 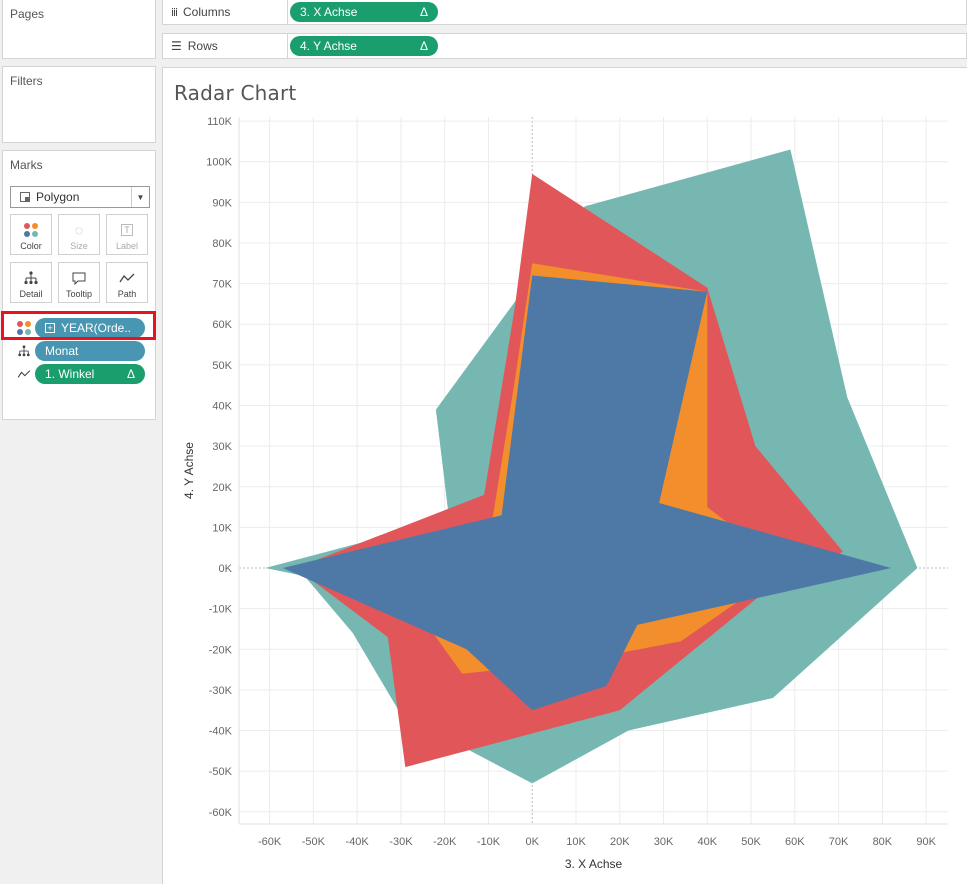 I want to click on columns-shelf-label: ⅲ Columns, so click(x=200, y=12).